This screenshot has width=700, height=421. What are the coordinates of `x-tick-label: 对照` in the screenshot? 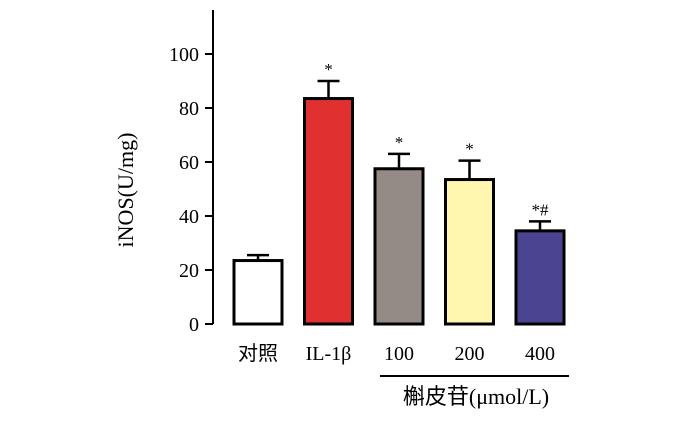 It's located at (258, 353).